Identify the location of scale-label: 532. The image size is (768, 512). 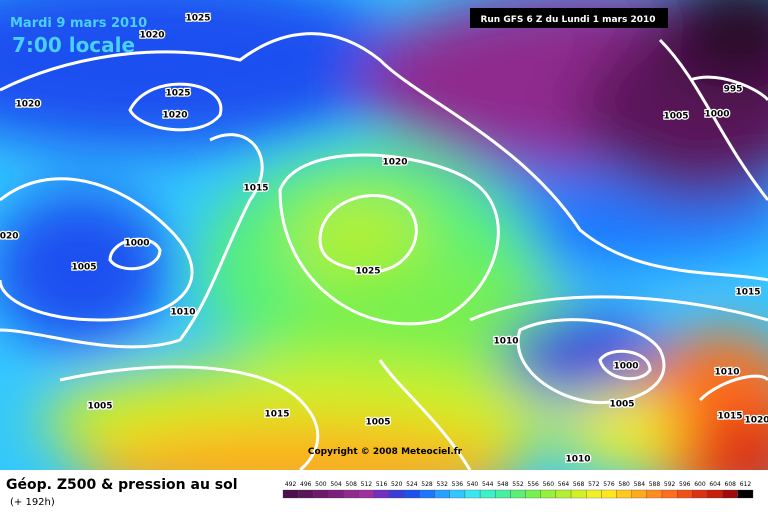
(442, 484).